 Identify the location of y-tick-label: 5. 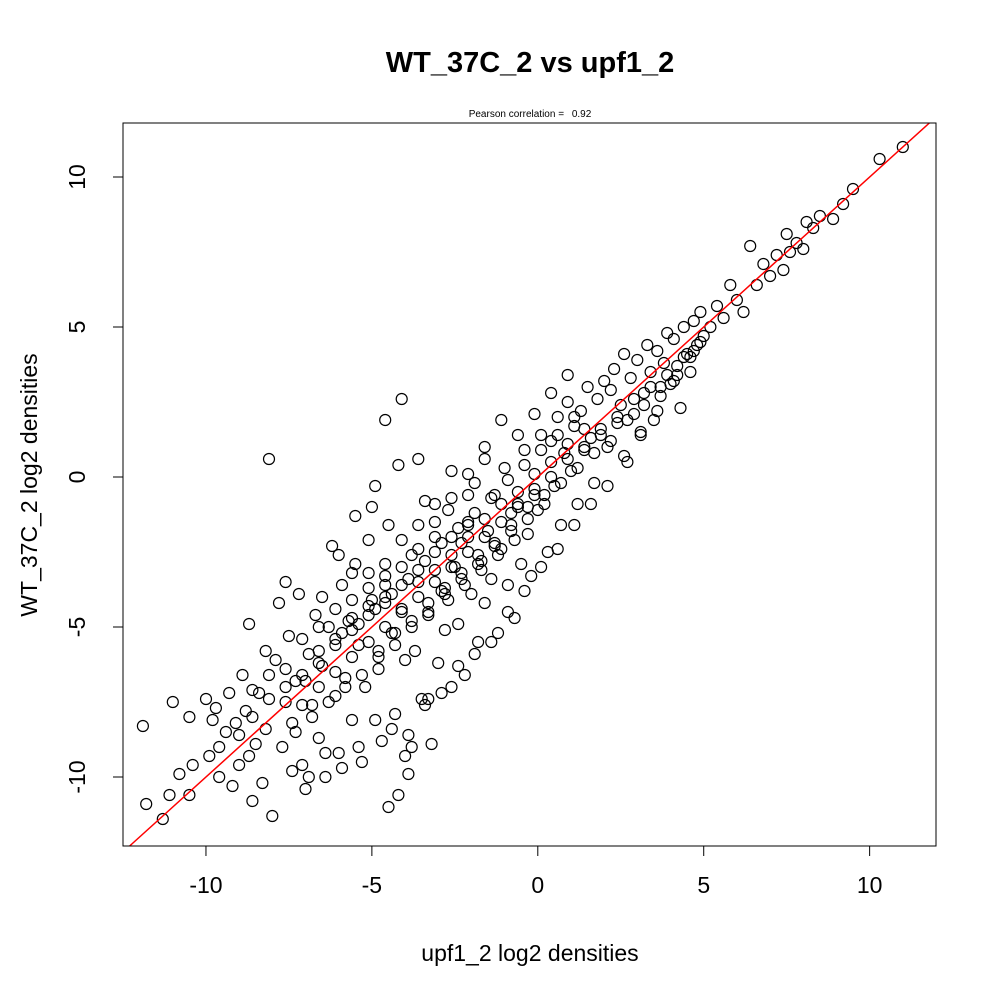
(77, 327).